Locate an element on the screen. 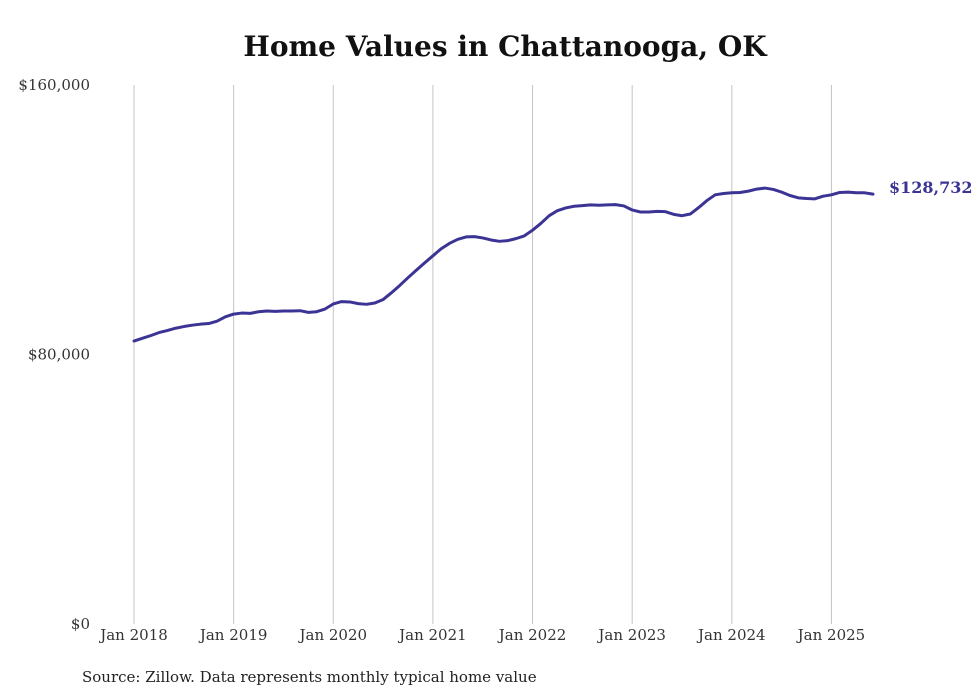  x-tick-label: Jan 2023 is located at coordinates (631, 635).